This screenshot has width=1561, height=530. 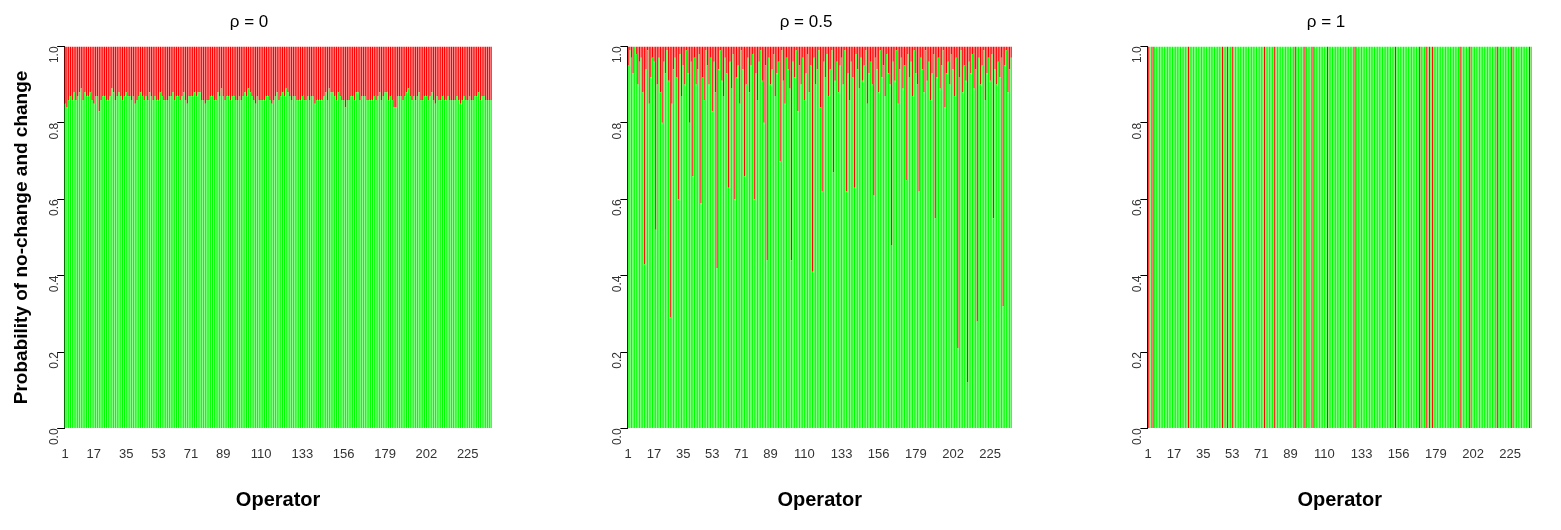 What do you see at coordinates (249, 21) in the screenshot?
I see `chart-title: ρ = 0` at bounding box center [249, 21].